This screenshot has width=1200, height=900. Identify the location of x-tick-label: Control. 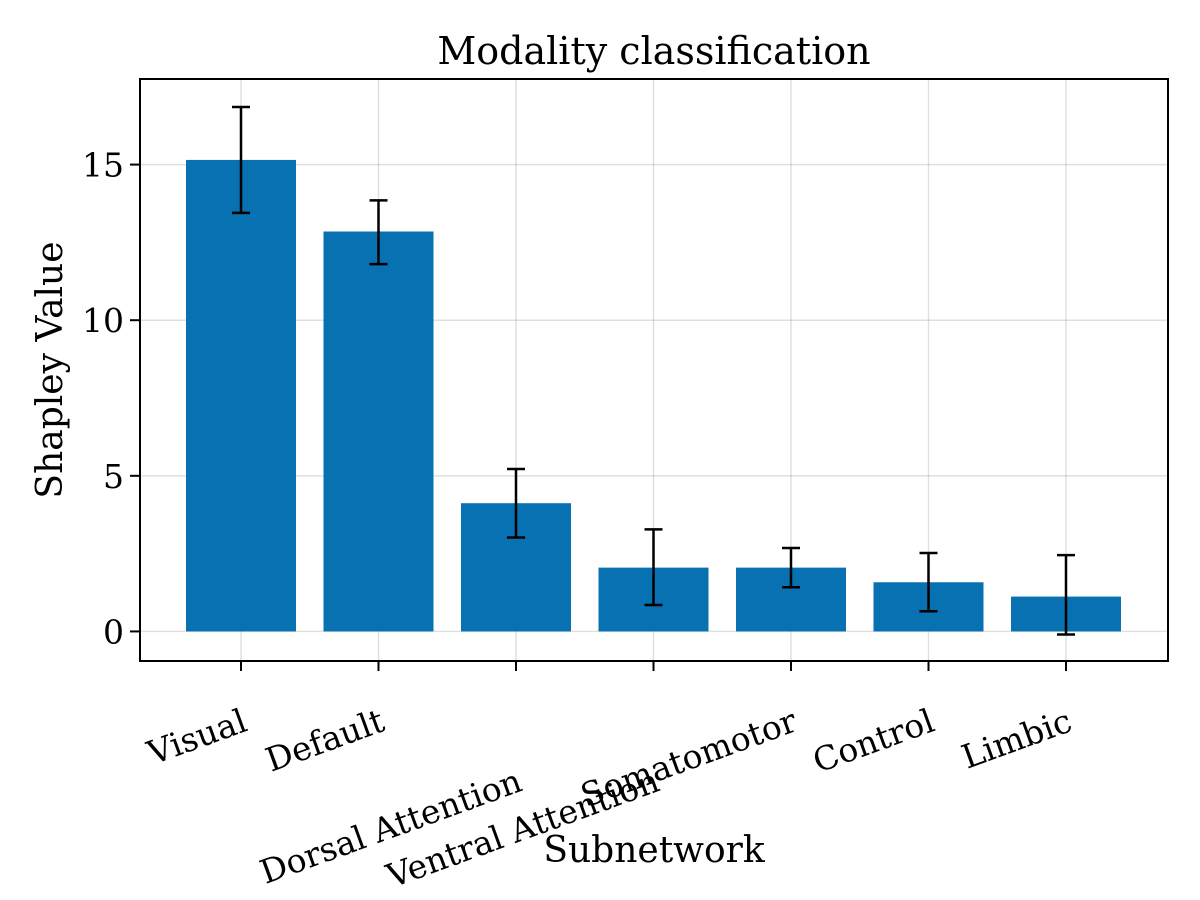
(874, 741).